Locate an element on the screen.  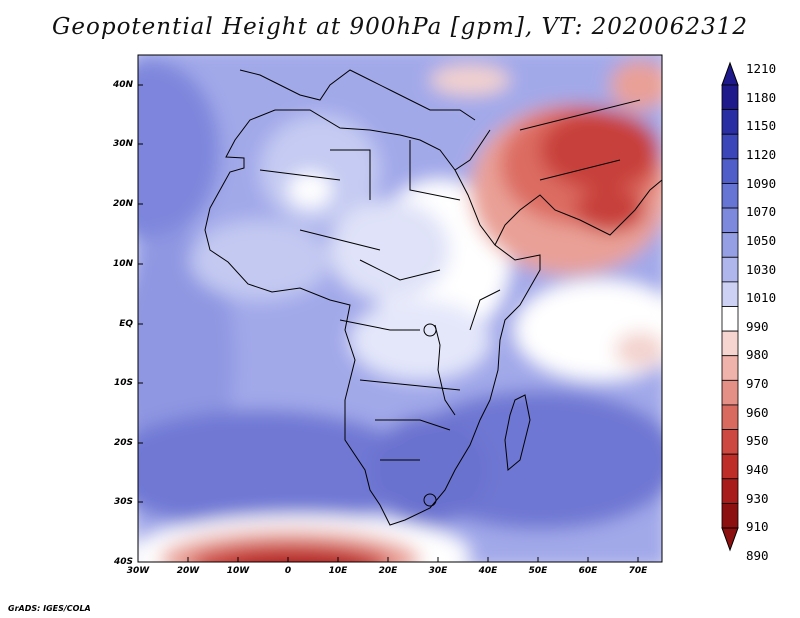
colorbar-label: 930 is located at coordinates (757, 498).